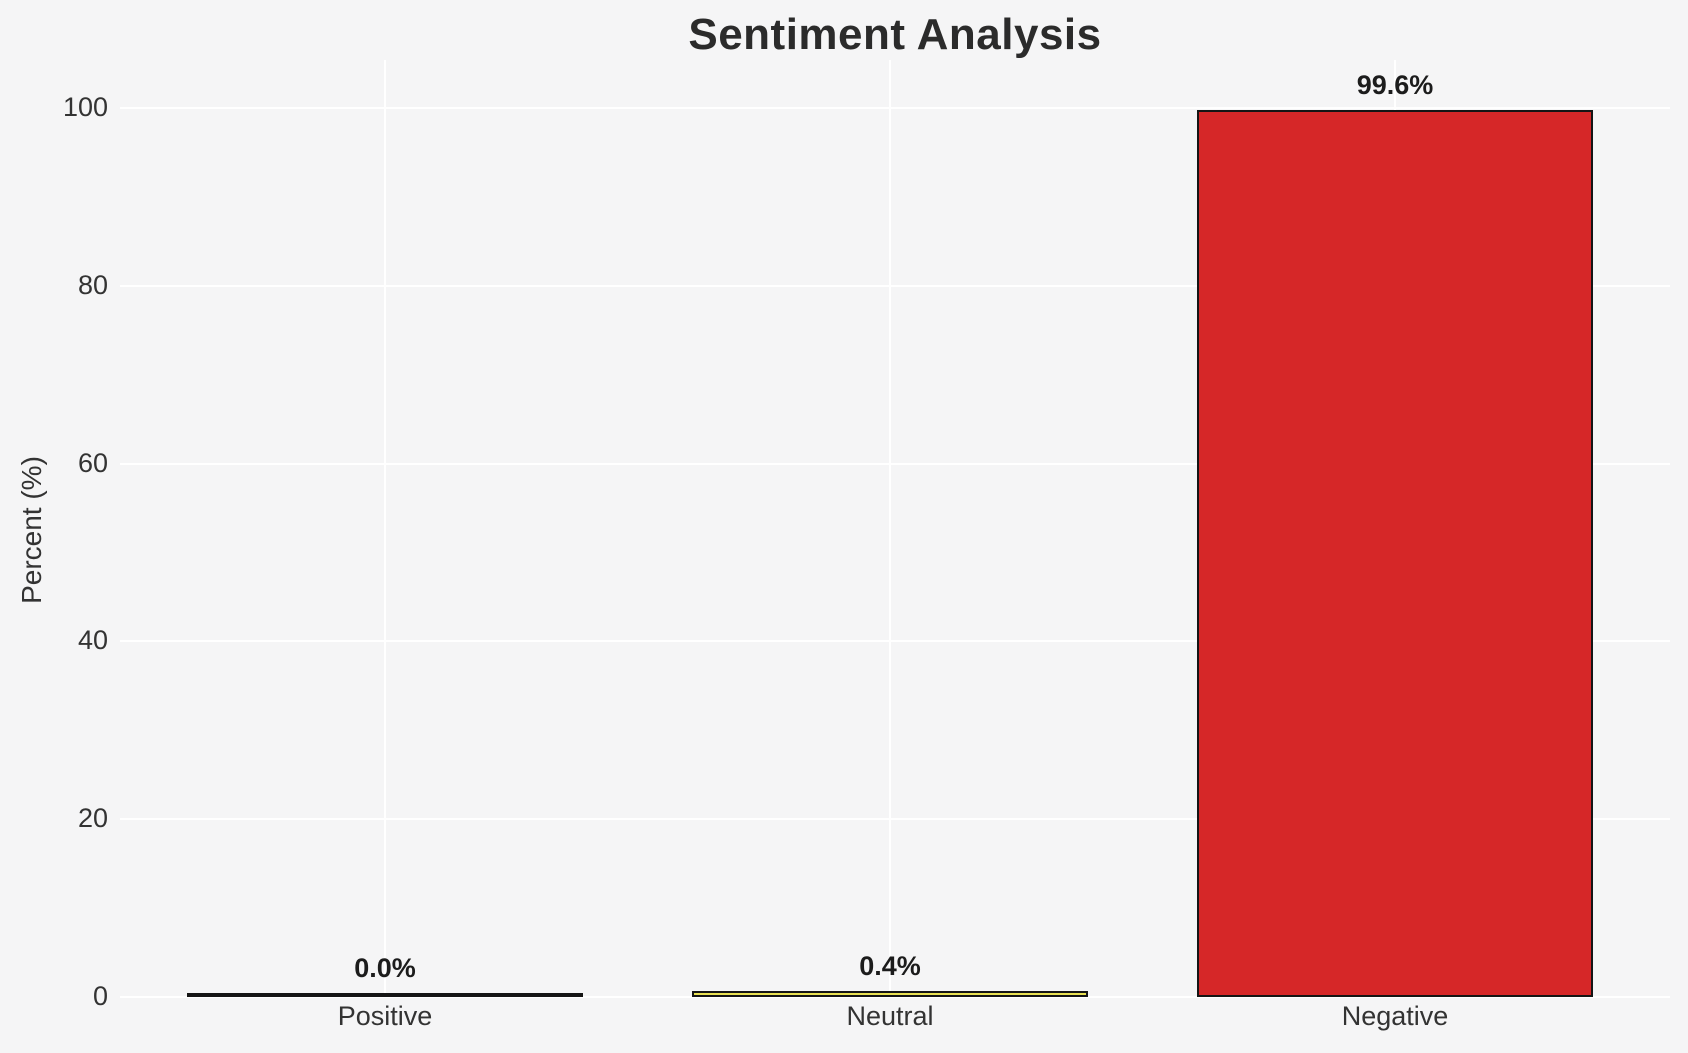 Image resolution: width=1688 pixels, height=1053 pixels. I want to click on y-tick-label-100: 100, so click(85, 107).